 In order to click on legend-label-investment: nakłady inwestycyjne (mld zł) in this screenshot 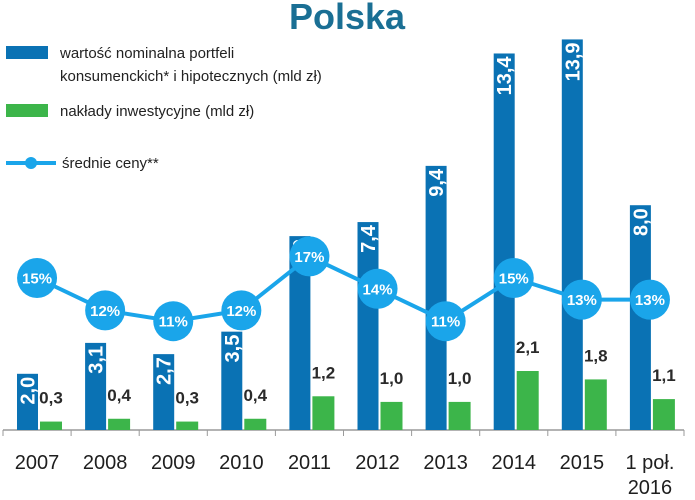, I will do `click(157, 111)`.